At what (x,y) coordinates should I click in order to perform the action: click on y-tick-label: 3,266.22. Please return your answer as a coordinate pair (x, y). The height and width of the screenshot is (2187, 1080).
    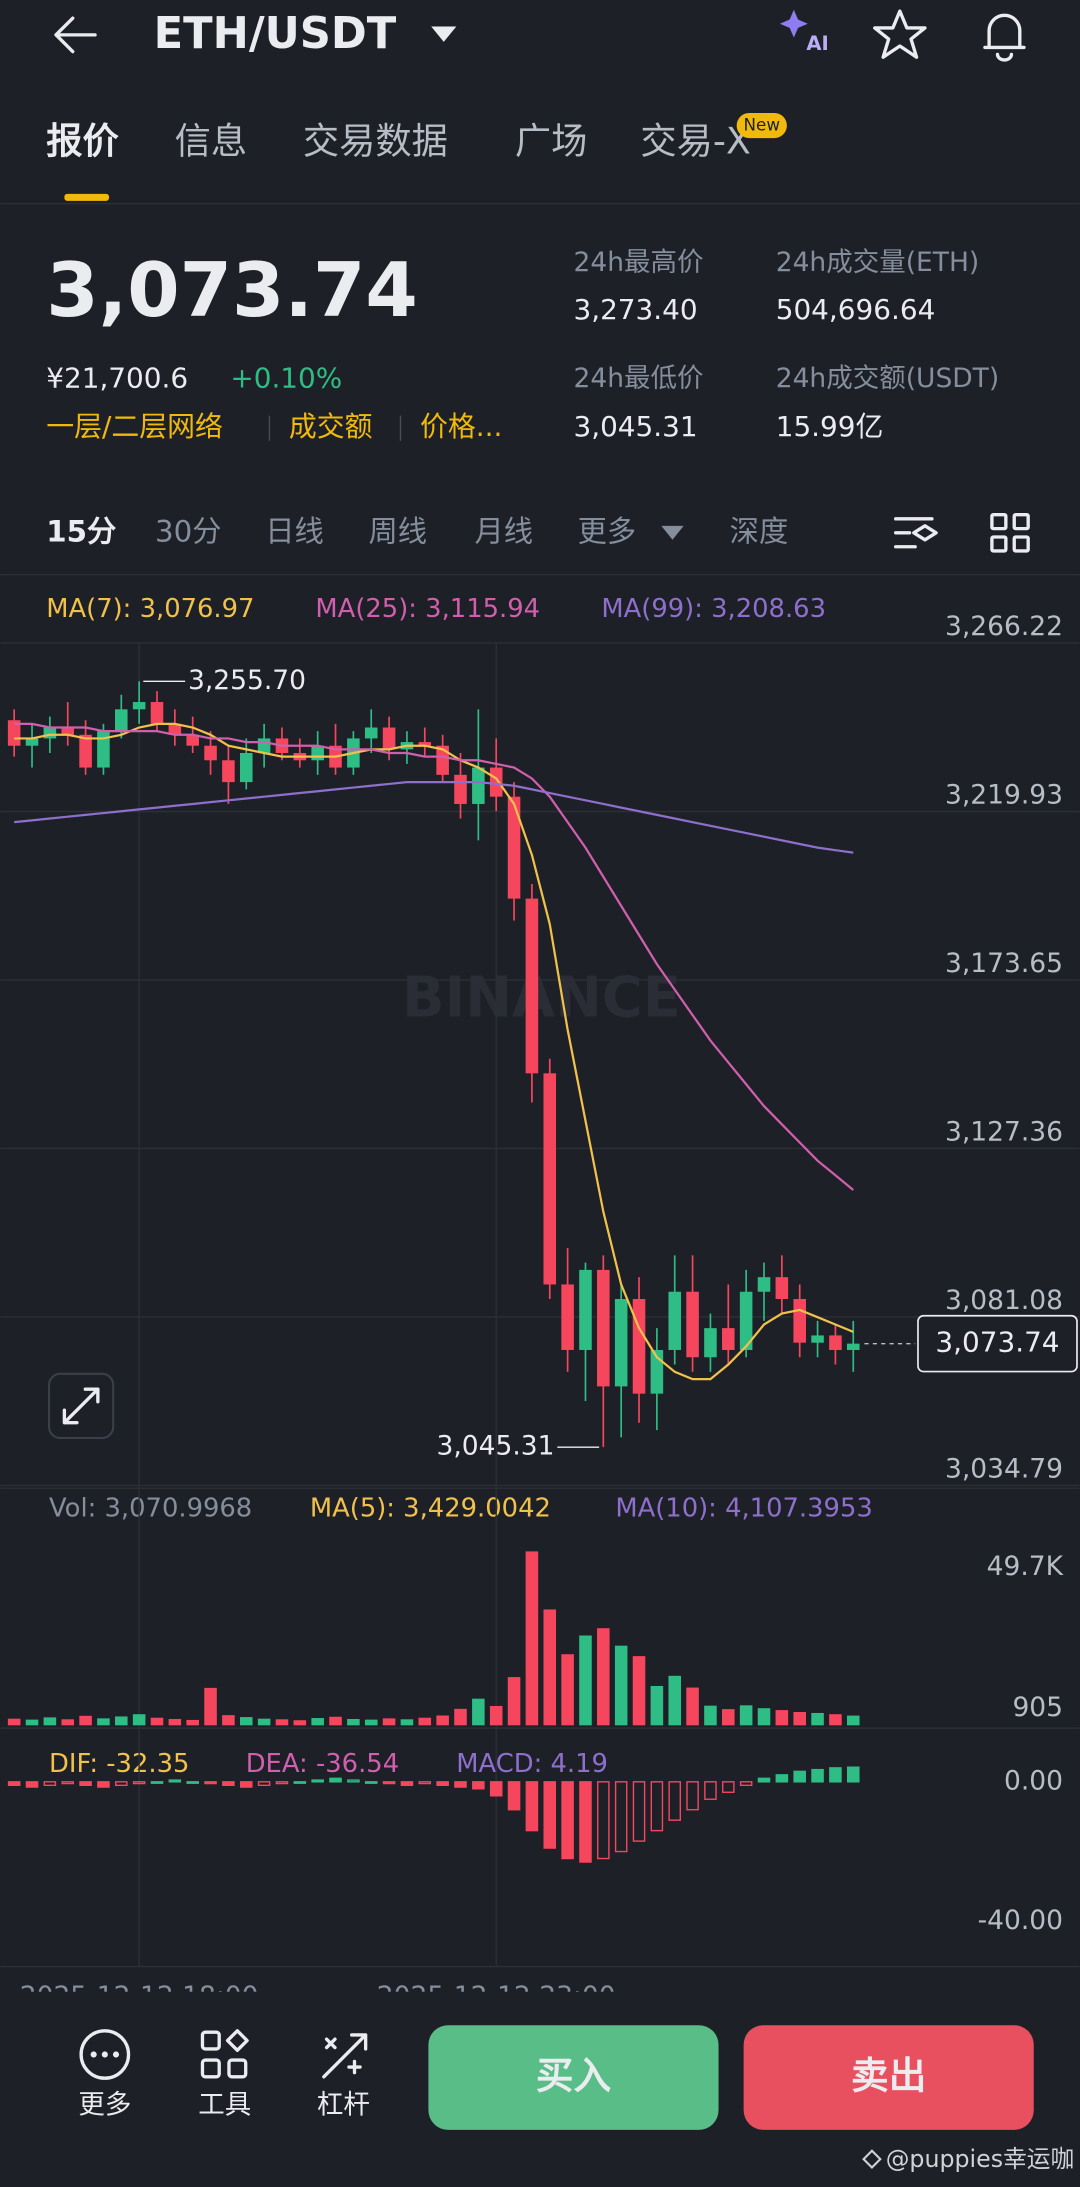
    Looking at the image, I should click on (1004, 626).